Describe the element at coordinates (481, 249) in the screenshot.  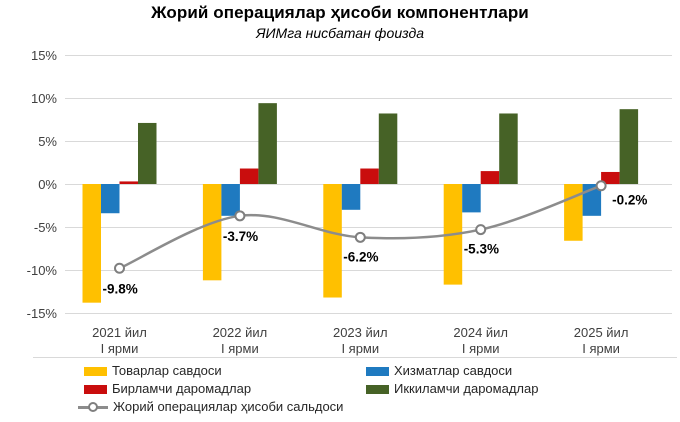
I see `point-data-label: -5.3%` at that location.